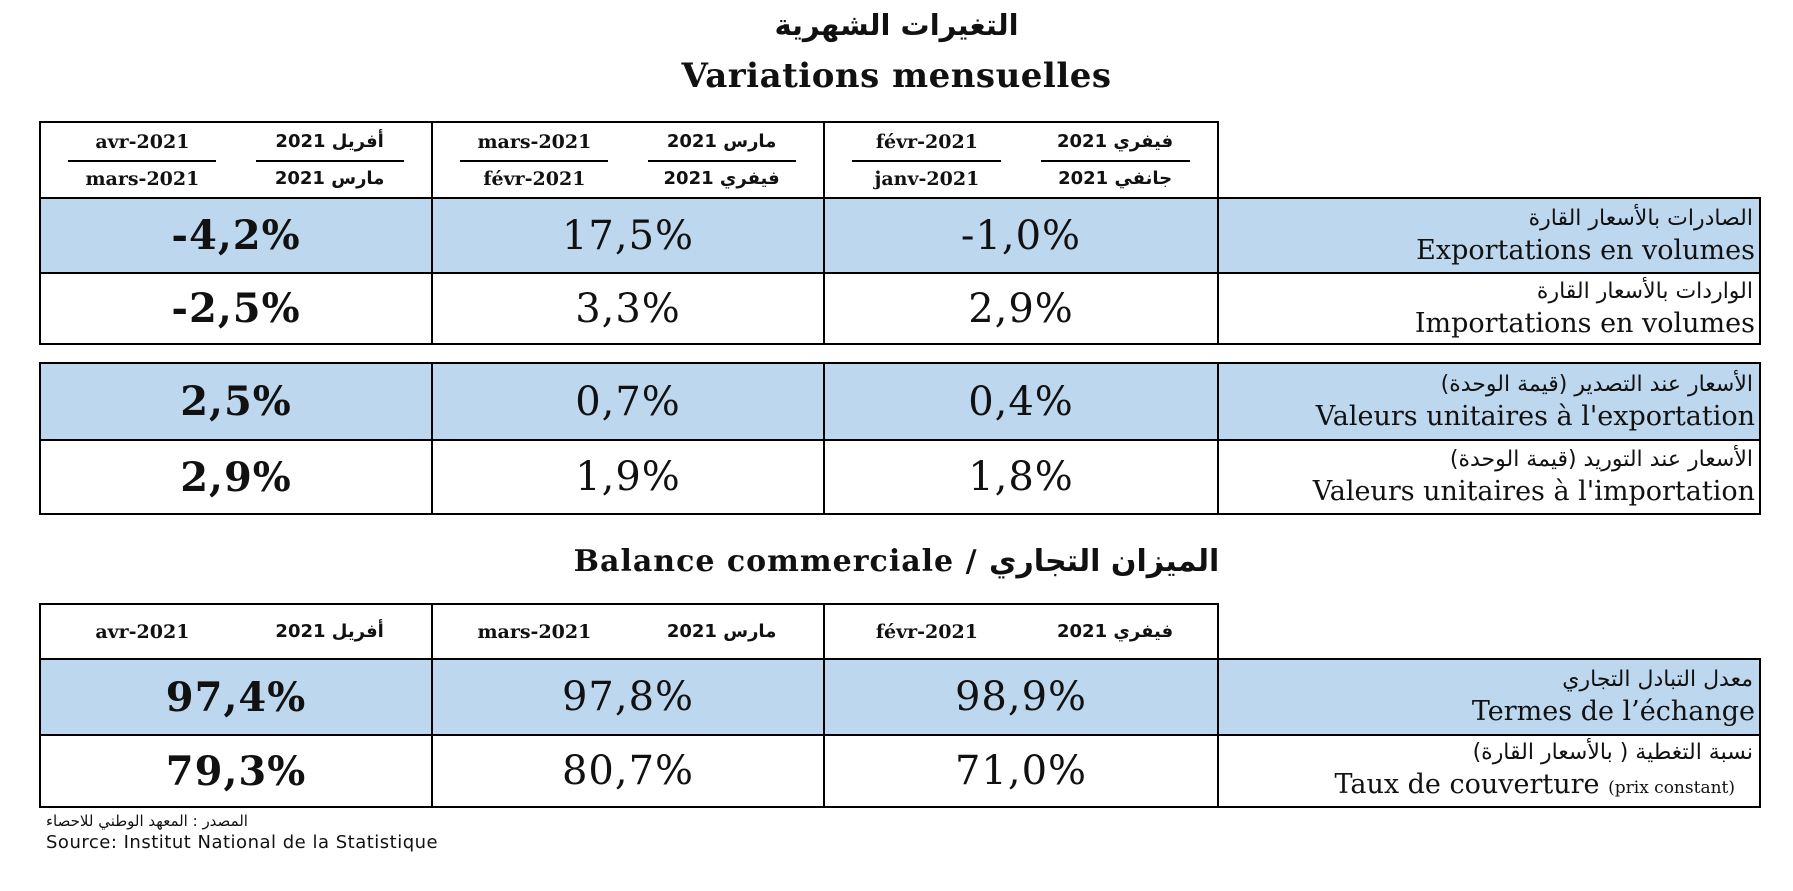 The width and height of the screenshot is (1793, 891). Describe the element at coordinates (1021, 235) in the screenshot. I see `value-cell: -1,0%` at that location.